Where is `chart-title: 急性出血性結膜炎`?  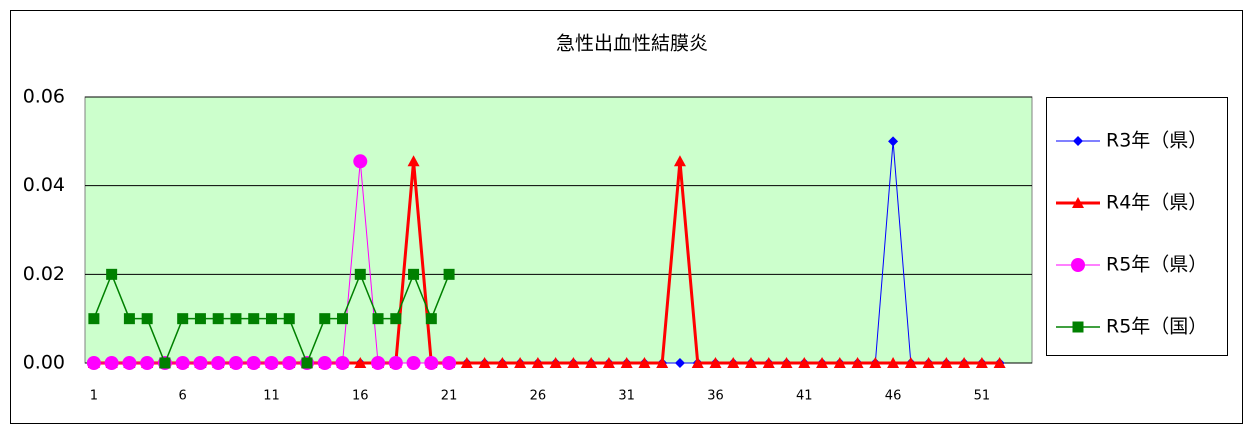
chart-title: 急性出血性結膜炎 is located at coordinates (632, 44).